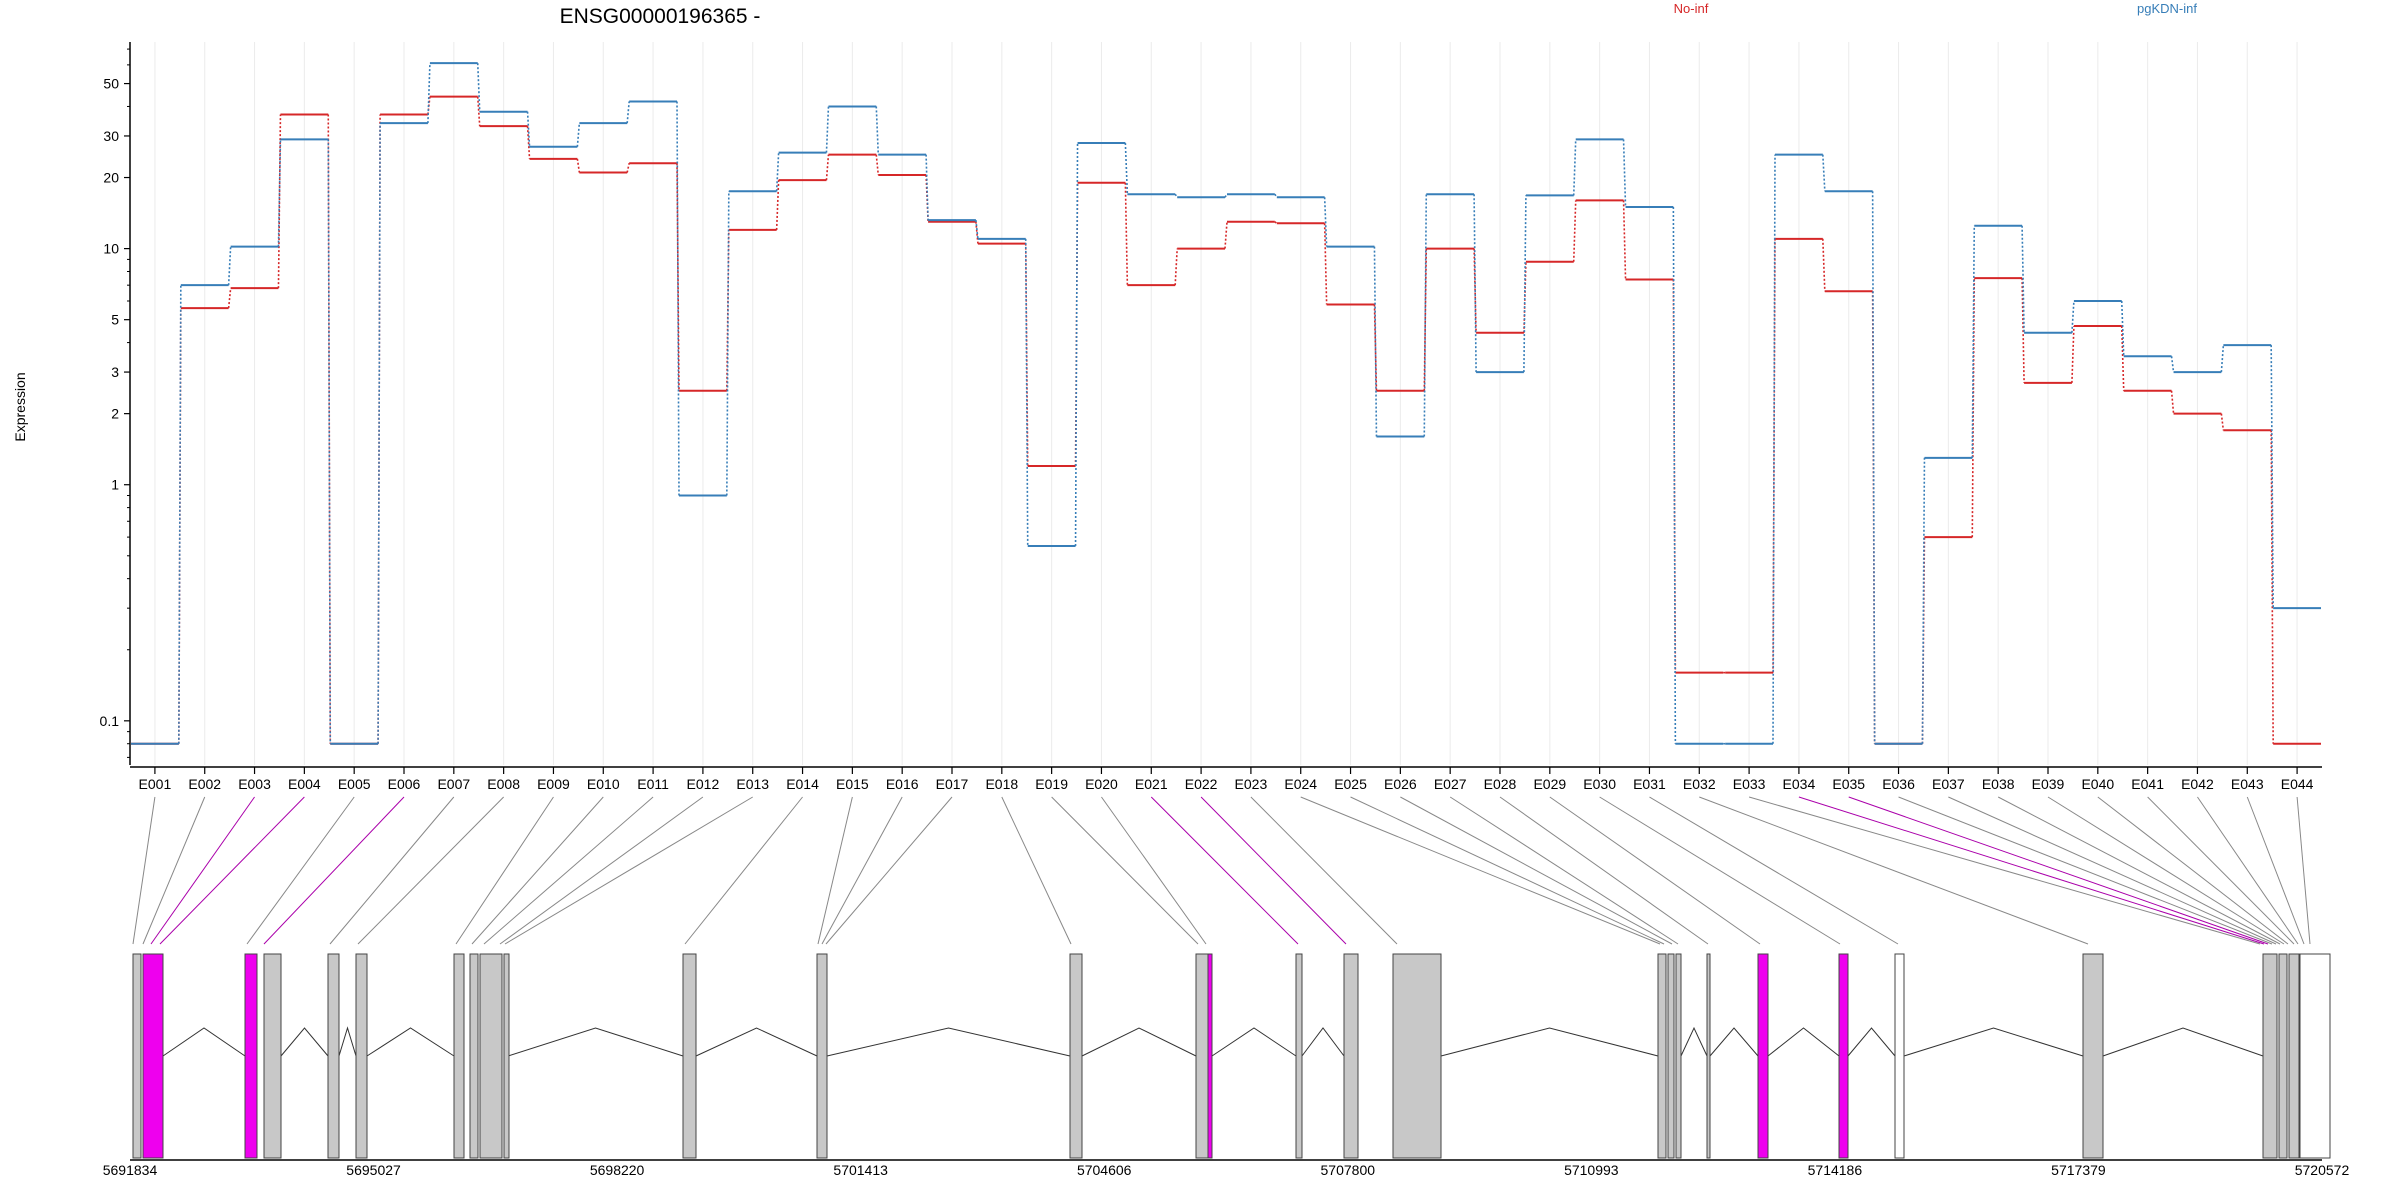 This screenshot has width=2400, height=1200. Describe the element at coordinates (1799, 784) in the screenshot. I see `x-tick-label: E034` at that location.